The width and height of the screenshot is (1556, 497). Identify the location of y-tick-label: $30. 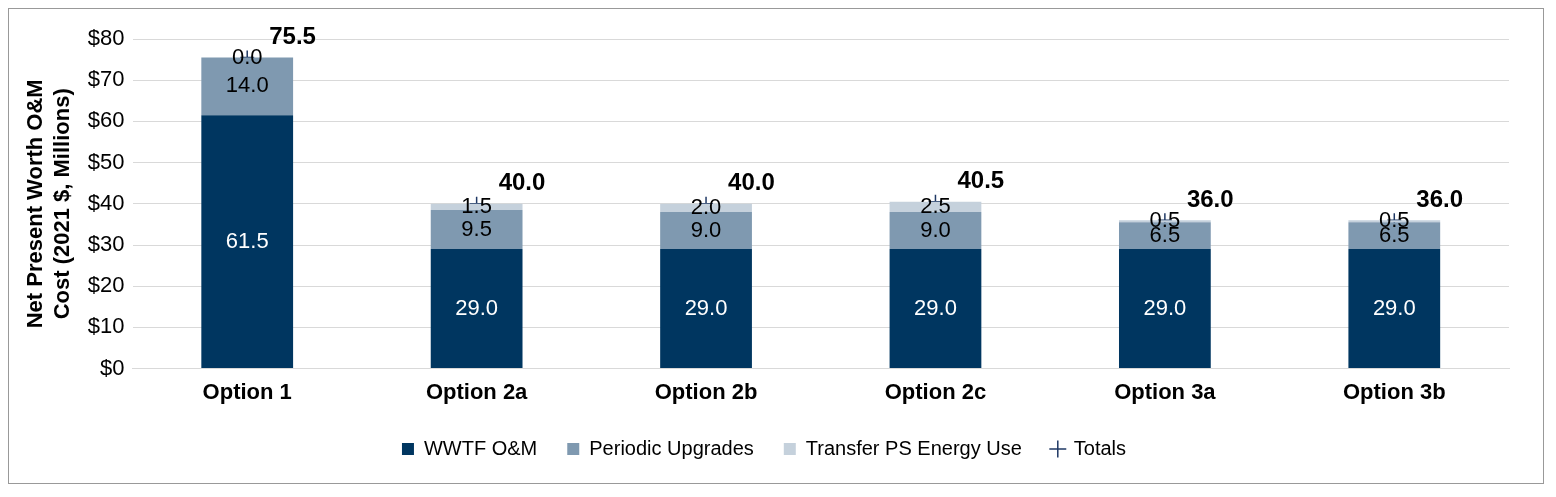
(106, 244).